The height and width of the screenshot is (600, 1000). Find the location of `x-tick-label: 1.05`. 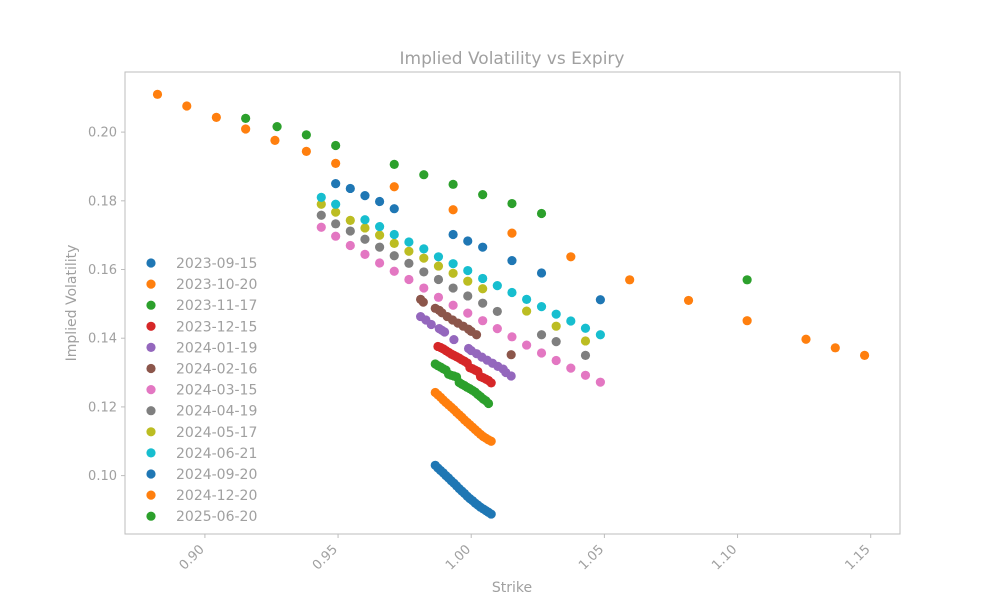

x-tick-label: 1.05 is located at coordinates (591, 557).